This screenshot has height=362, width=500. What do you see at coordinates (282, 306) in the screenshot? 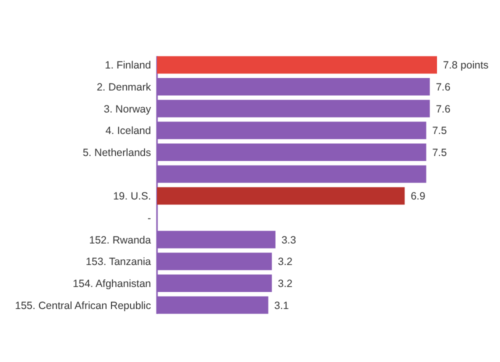
I see `data-label: 3.1` at bounding box center [282, 306].